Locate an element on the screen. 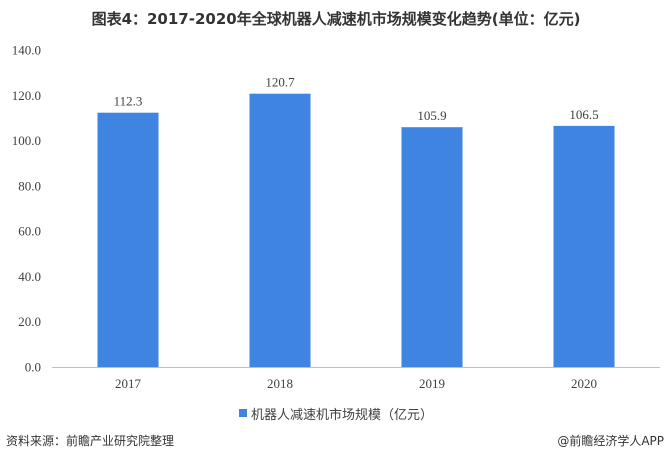  x-tick-label-2020: 2020 is located at coordinates (584, 383).